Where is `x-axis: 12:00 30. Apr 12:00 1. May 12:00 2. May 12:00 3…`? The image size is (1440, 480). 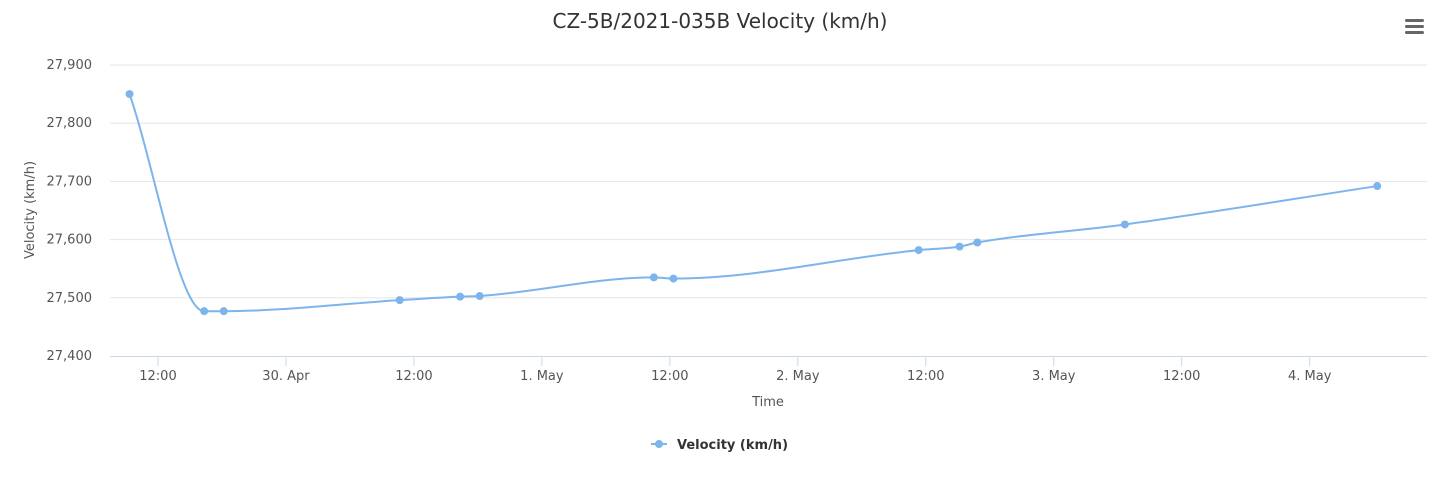 x-axis: 12:00 30. Apr 12:00 1. May 12:00 2. May 12:00 3… is located at coordinates (768, 370).